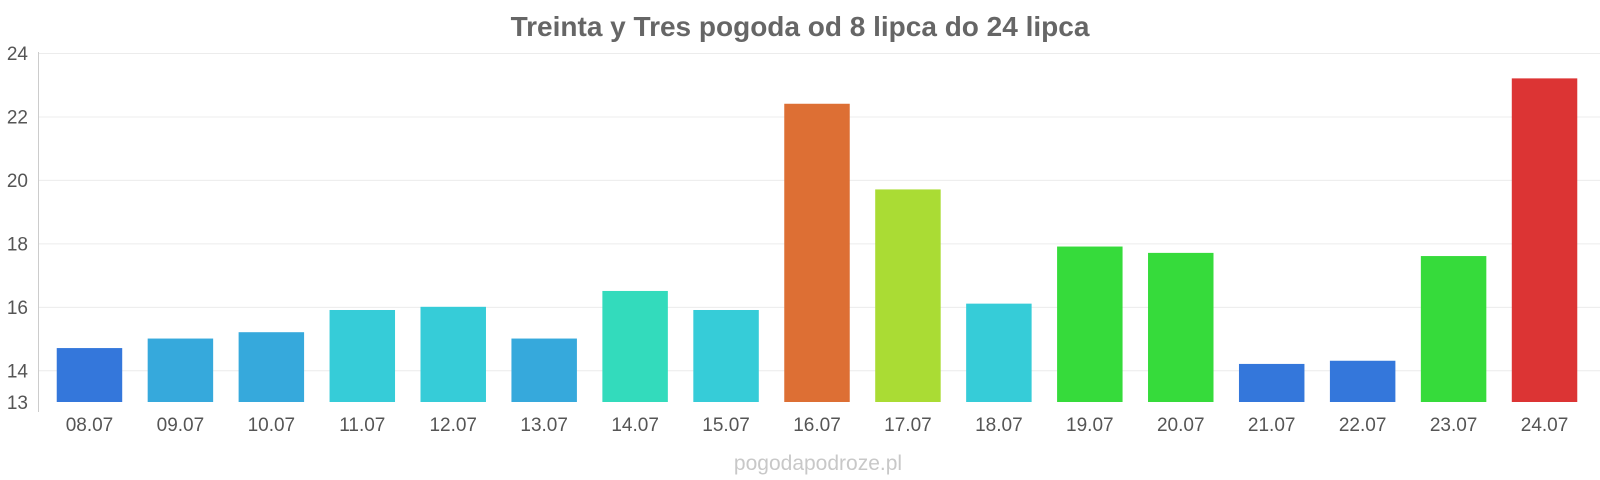 This screenshot has width=1600, height=480. Describe the element at coordinates (17, 117) in the screenshot. I see `y-tick-label: 22` at that location.